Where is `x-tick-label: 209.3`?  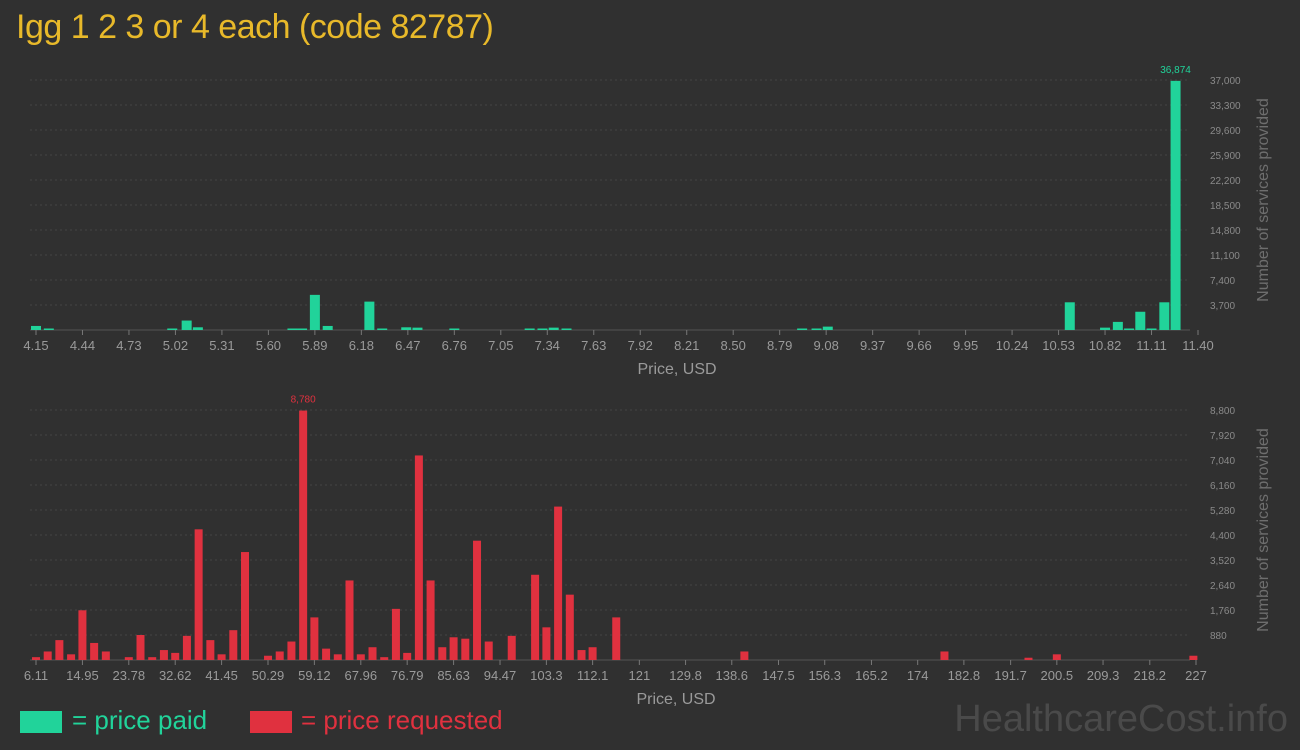
x-tick-label: 209.3 is located at coordinates (1103, 675).